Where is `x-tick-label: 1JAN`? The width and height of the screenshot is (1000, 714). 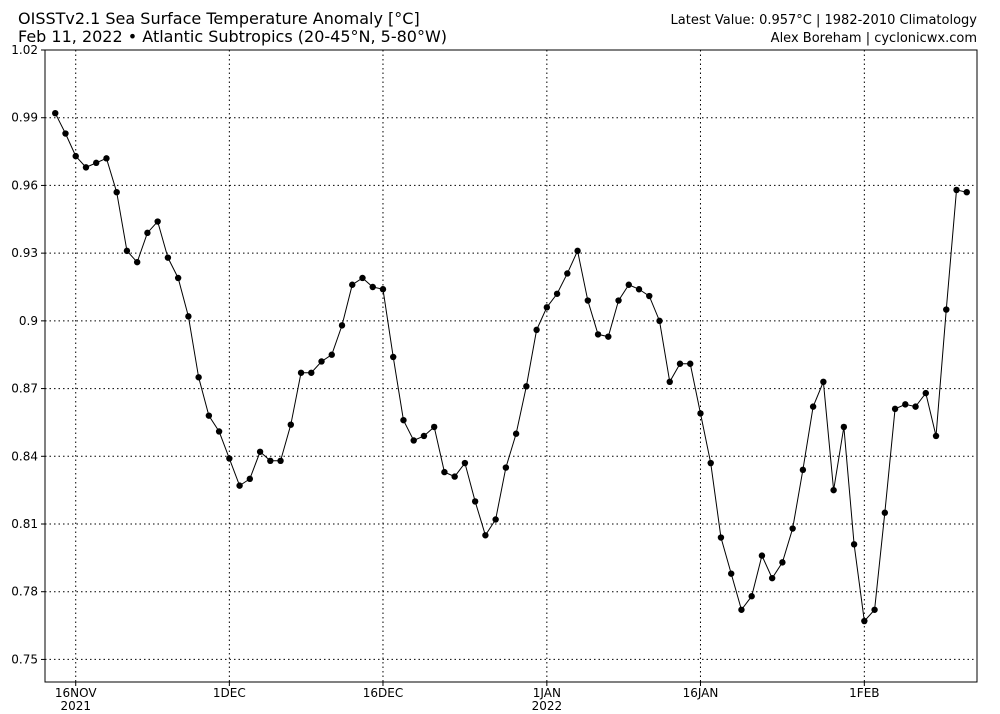
x-tick-label: 1JAN is located at coordinates (547, 693).